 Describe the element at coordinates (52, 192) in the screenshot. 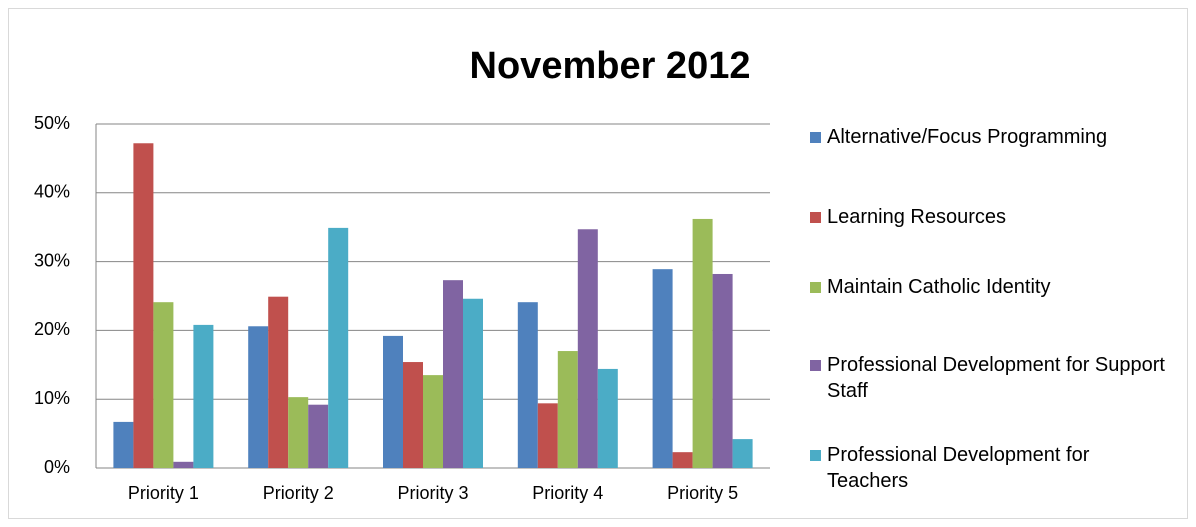

I see `y-tick-label: 40%` at that location.